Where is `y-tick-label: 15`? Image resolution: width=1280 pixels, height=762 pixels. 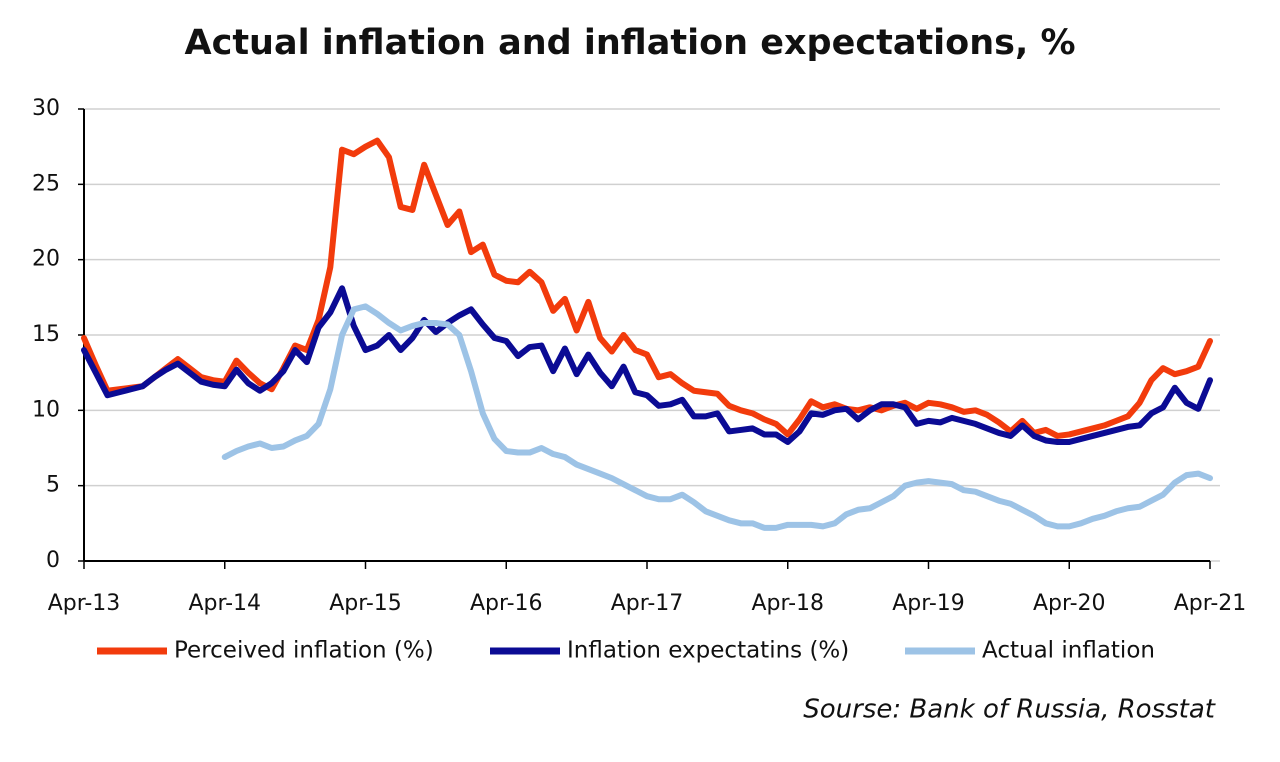
y-tick-label: 15 is located at coordinates (46, 334).